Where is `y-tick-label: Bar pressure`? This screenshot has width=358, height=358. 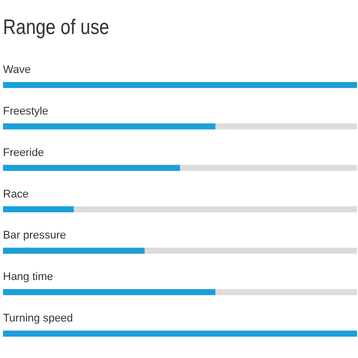
y-tick-label: Bar pressure is located at coordinates (34, 236).